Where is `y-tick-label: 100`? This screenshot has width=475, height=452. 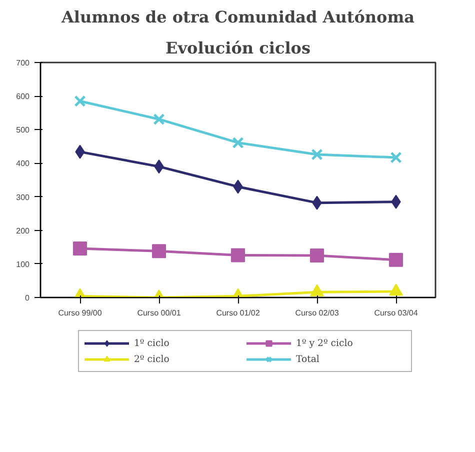 y-tick-label: 100 is located at coordinates (23, 264).